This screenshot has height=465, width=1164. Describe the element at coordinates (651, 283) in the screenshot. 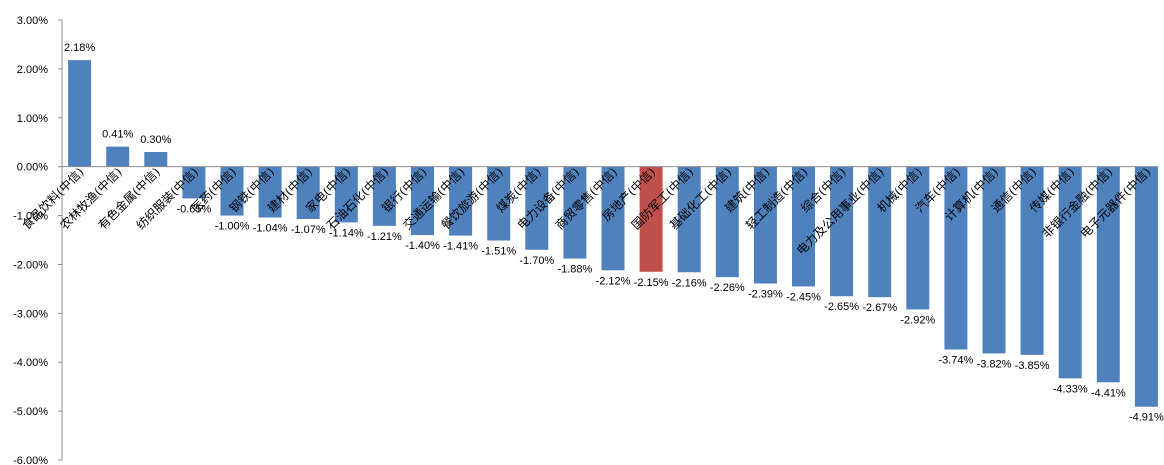

I see `data-label: -2.15%` at that location.